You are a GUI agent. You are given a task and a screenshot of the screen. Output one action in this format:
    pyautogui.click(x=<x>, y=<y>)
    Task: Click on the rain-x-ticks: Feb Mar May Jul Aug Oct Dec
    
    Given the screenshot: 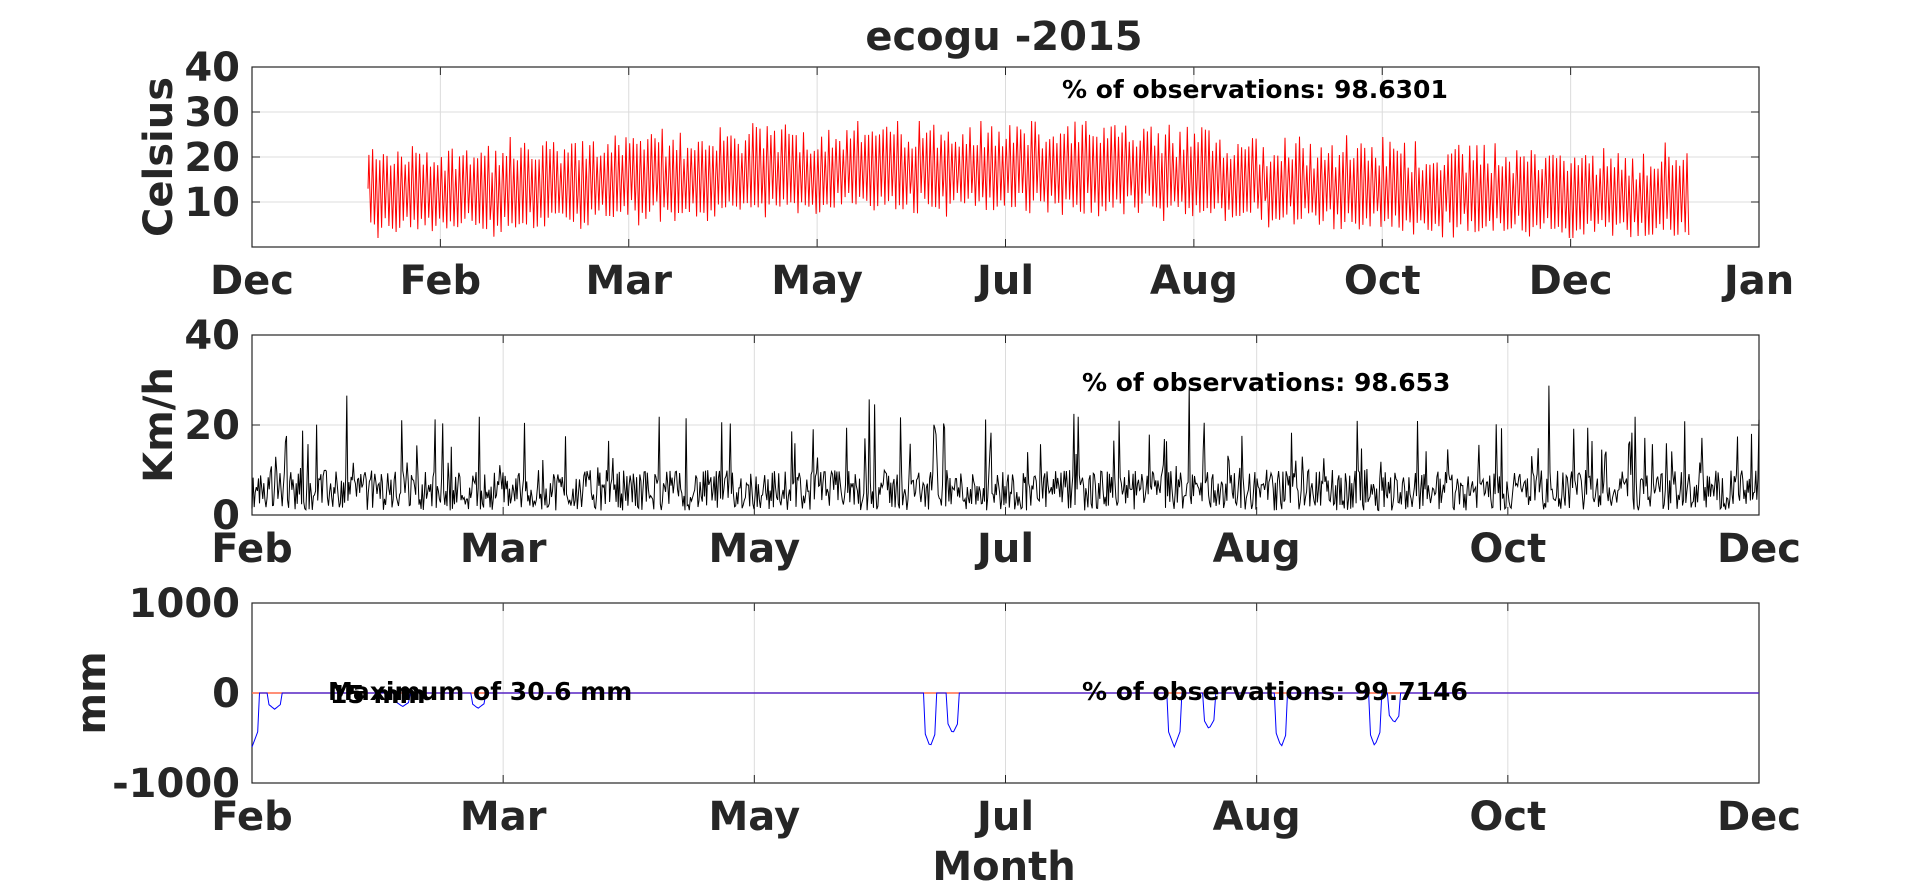 What is the action you would take?
    pyautogui.click(x=1006, y=817)
    